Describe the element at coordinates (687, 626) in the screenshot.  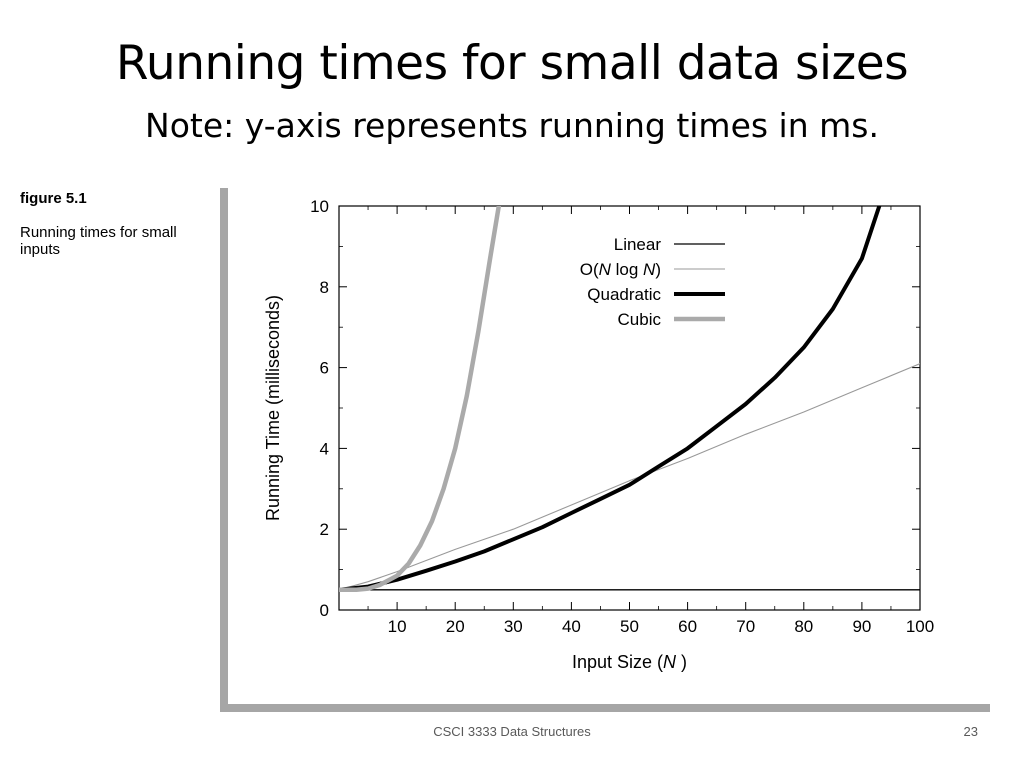
I see `x-tick-label: 60` at that location.